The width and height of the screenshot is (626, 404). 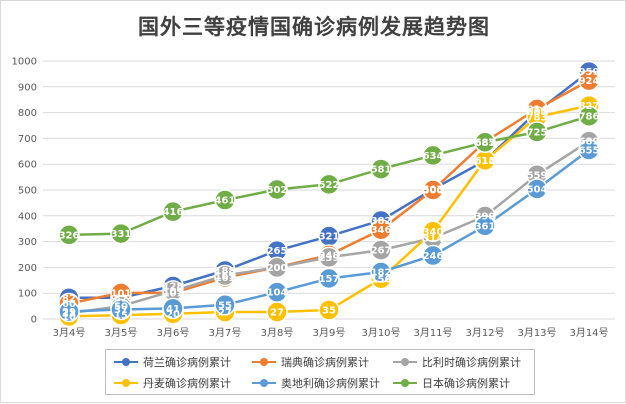 What do you see at coordinates (485, 217) in the screenshot?
I see `data-label: 399` at bounding box center [485, 217].